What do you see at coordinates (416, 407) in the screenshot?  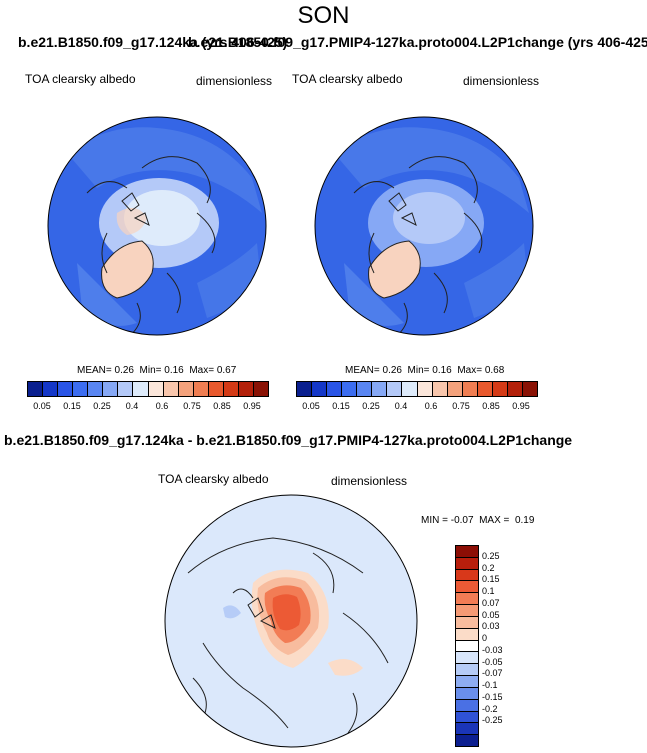 I see `panel2-colorbar-labels: 0.05 0.15 0.25 0.4 0.6 0.75 0.85 0.95` at bounding box center [416, 407].